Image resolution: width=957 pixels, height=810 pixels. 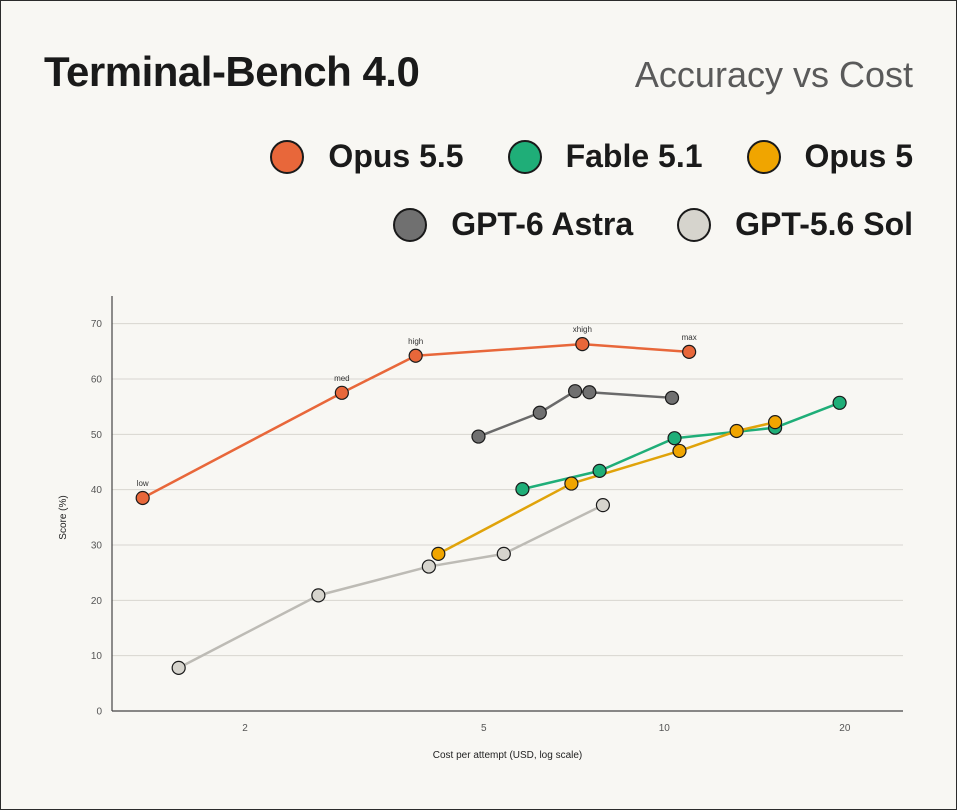 I want to click on y-tick-label-20: 20, so click(x=97, y=601).